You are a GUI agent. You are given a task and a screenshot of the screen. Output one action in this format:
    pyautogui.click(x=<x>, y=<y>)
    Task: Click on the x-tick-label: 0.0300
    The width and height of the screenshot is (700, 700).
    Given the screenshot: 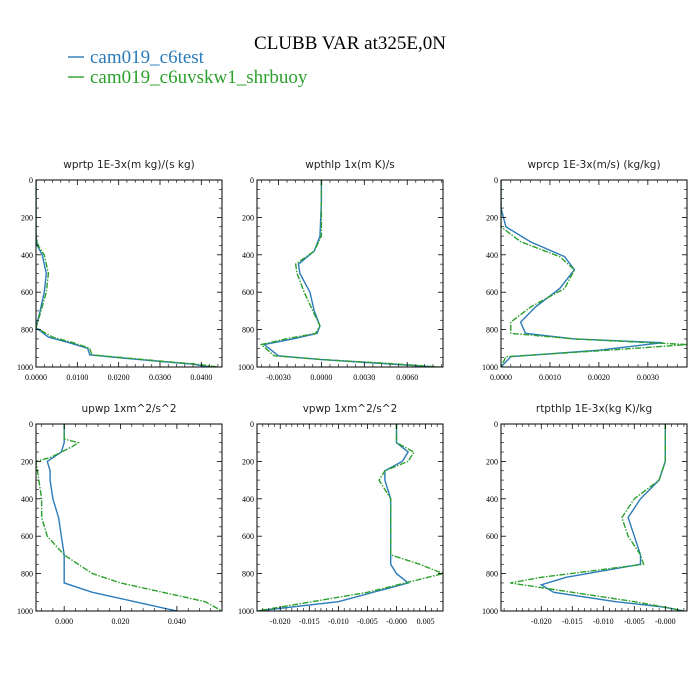 What is the action you would take?
    pyautogui.click(x=160, y=377)
    